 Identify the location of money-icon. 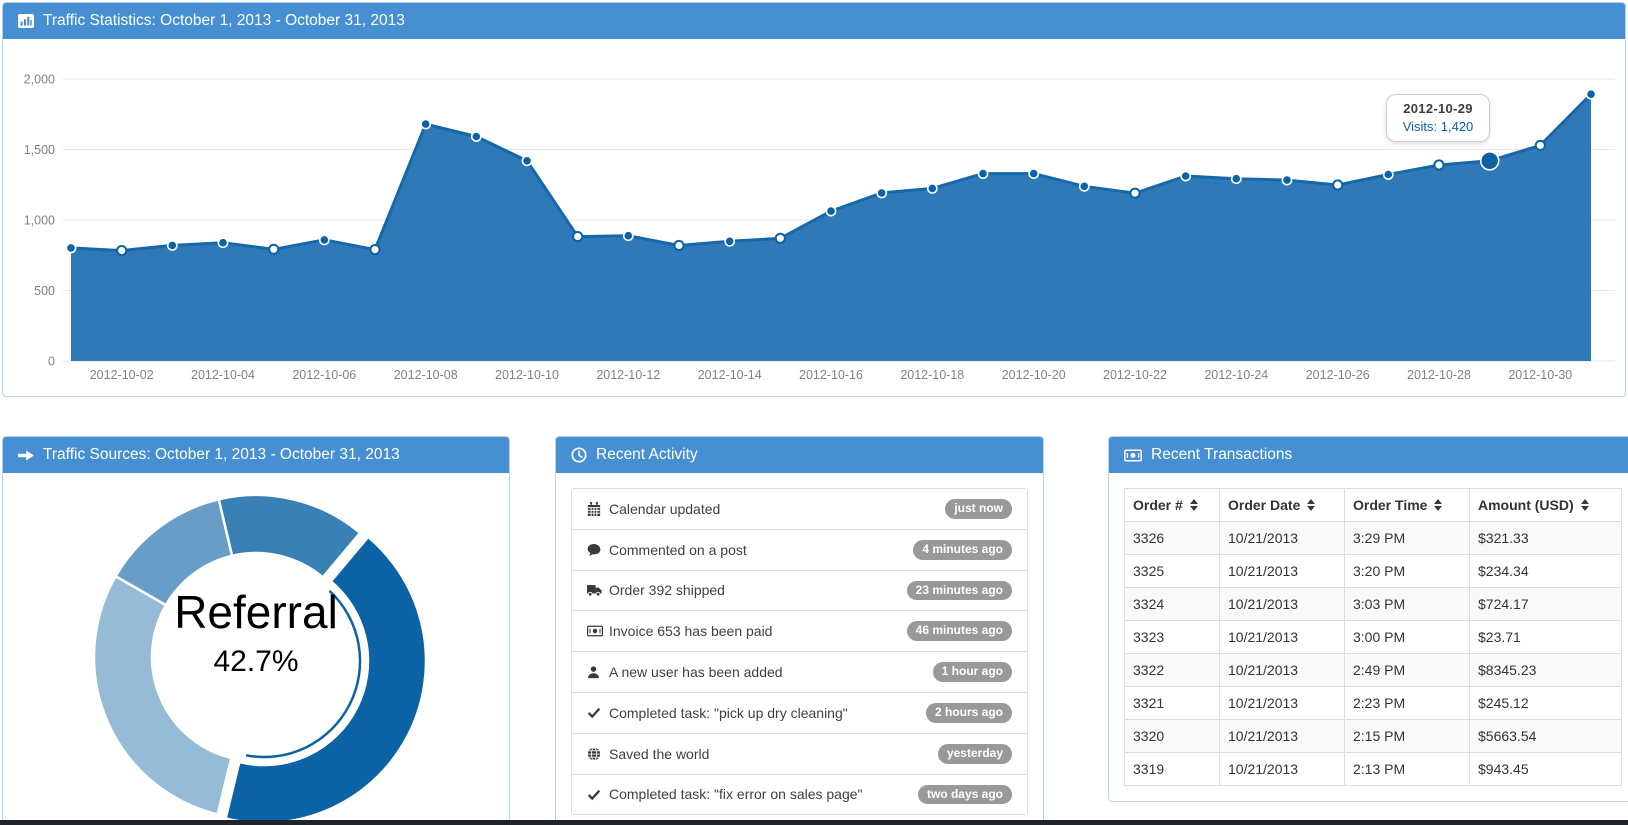
(598, 631).